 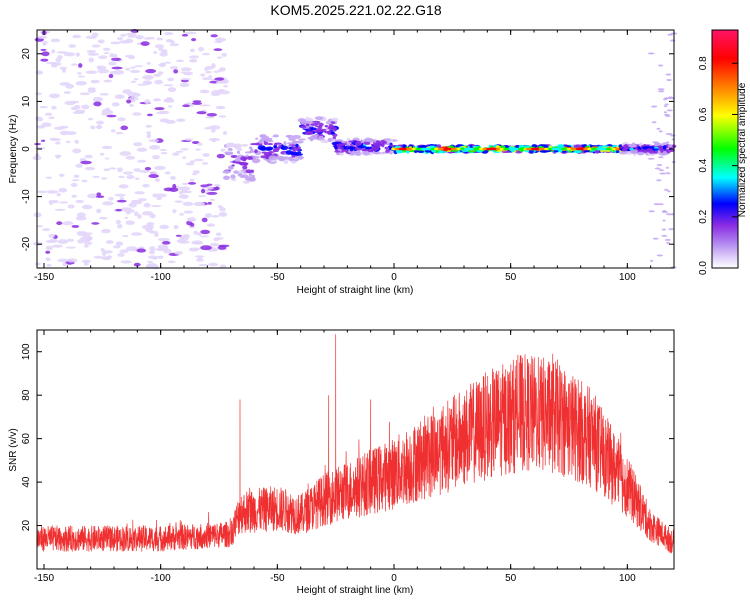 What do you see at coordinates (13, 449) in the screenshot?
I see `snr-ylabel: SNR (v/v)` at bounding box center [13, 449].